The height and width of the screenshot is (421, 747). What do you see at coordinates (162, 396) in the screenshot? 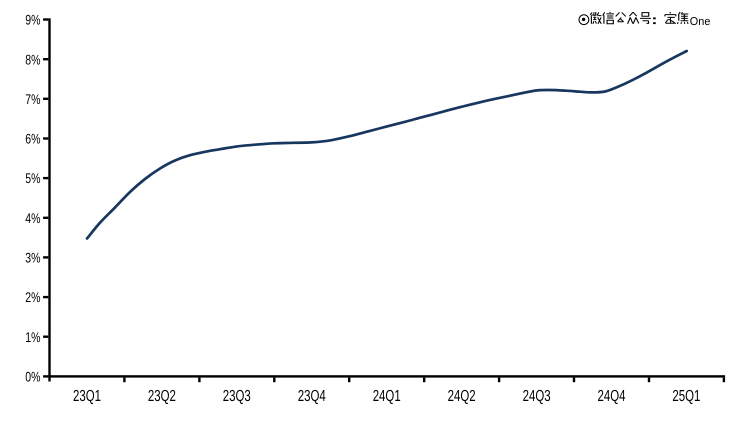
I see `svg-text: 23Q2` at bounding box center [162, 396].